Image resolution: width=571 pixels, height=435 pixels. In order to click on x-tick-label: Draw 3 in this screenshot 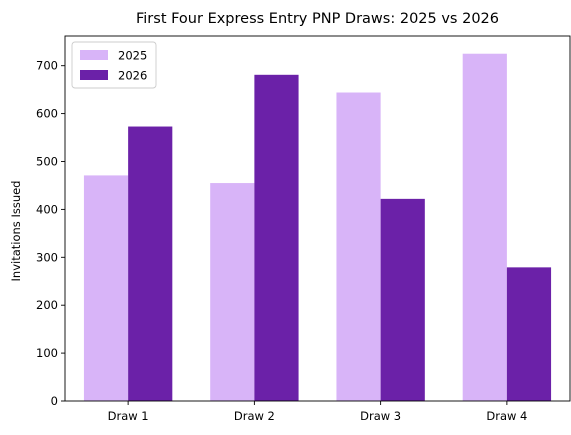, I will do `click(380, 416)`.